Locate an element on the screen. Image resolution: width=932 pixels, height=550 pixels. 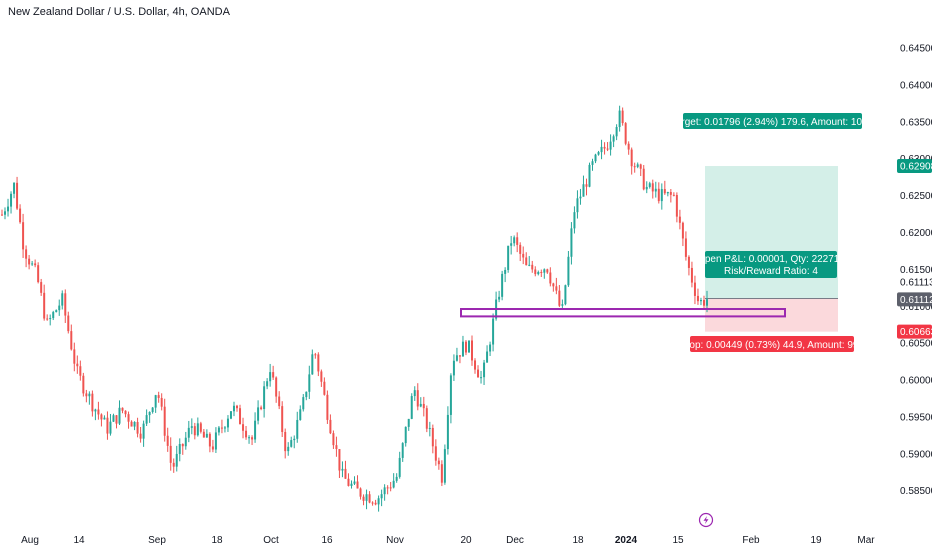
x-tick-label: Mar is located at coordinates (866, 540).